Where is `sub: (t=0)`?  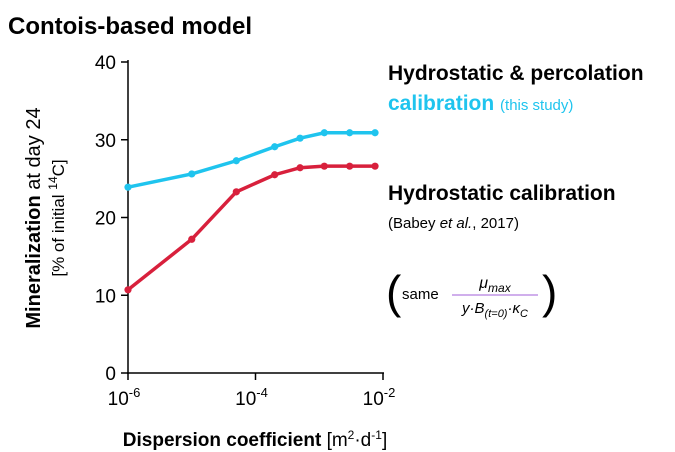
sub: (t=0) is located at coordinates (496, 314).